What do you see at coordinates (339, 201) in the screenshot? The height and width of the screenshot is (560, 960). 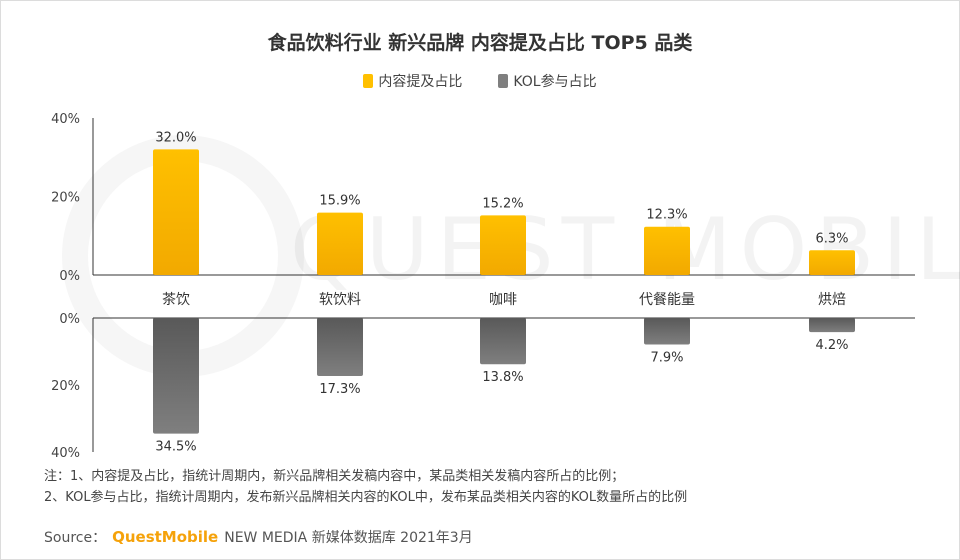 I see `data-label-mention: 15.9%` at bounding box center [339, 201].